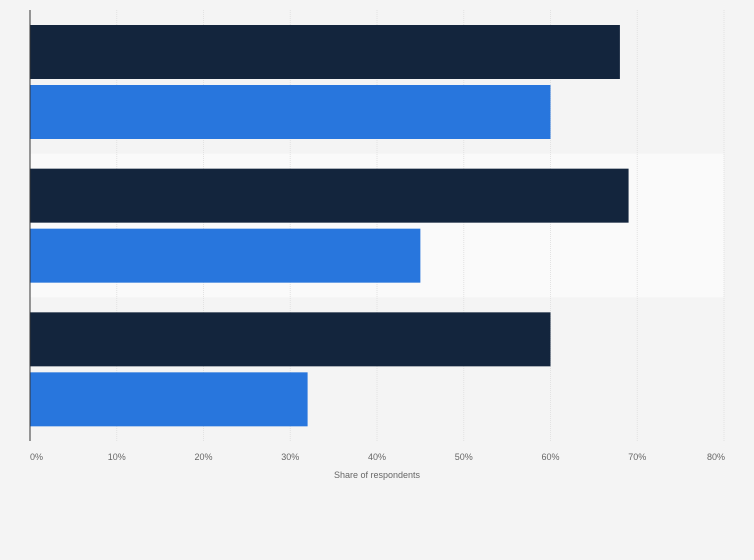 Image resolution: width=754 pixels, height=560 pixels. I want to click on bar-group3-series2, so click(169, 399).